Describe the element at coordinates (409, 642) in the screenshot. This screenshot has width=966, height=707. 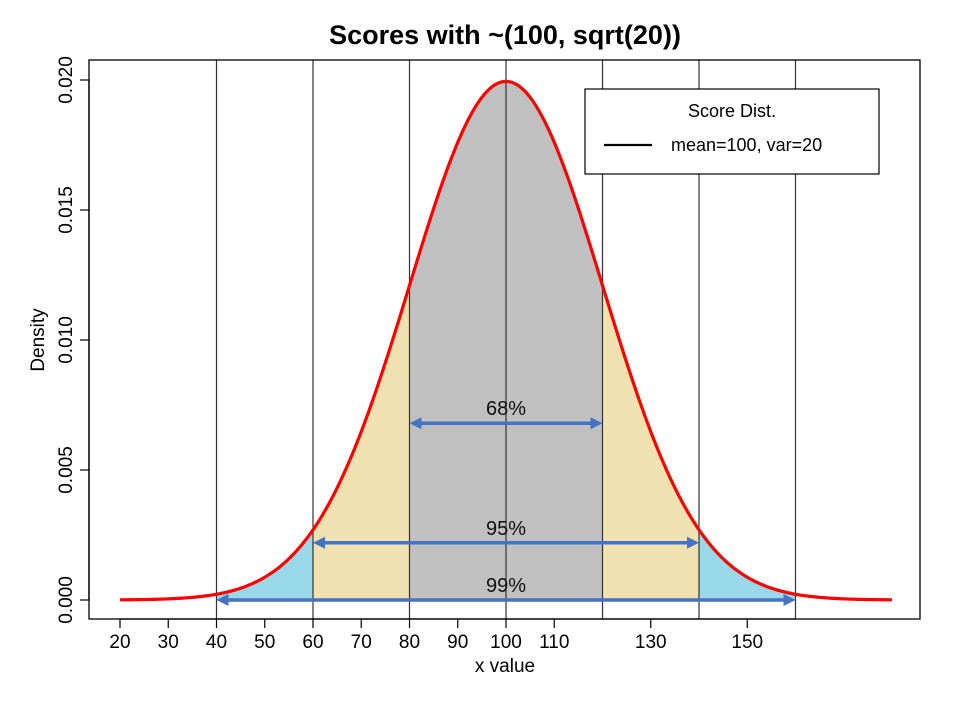
I see `x-tick-label-80: 80` at that location.